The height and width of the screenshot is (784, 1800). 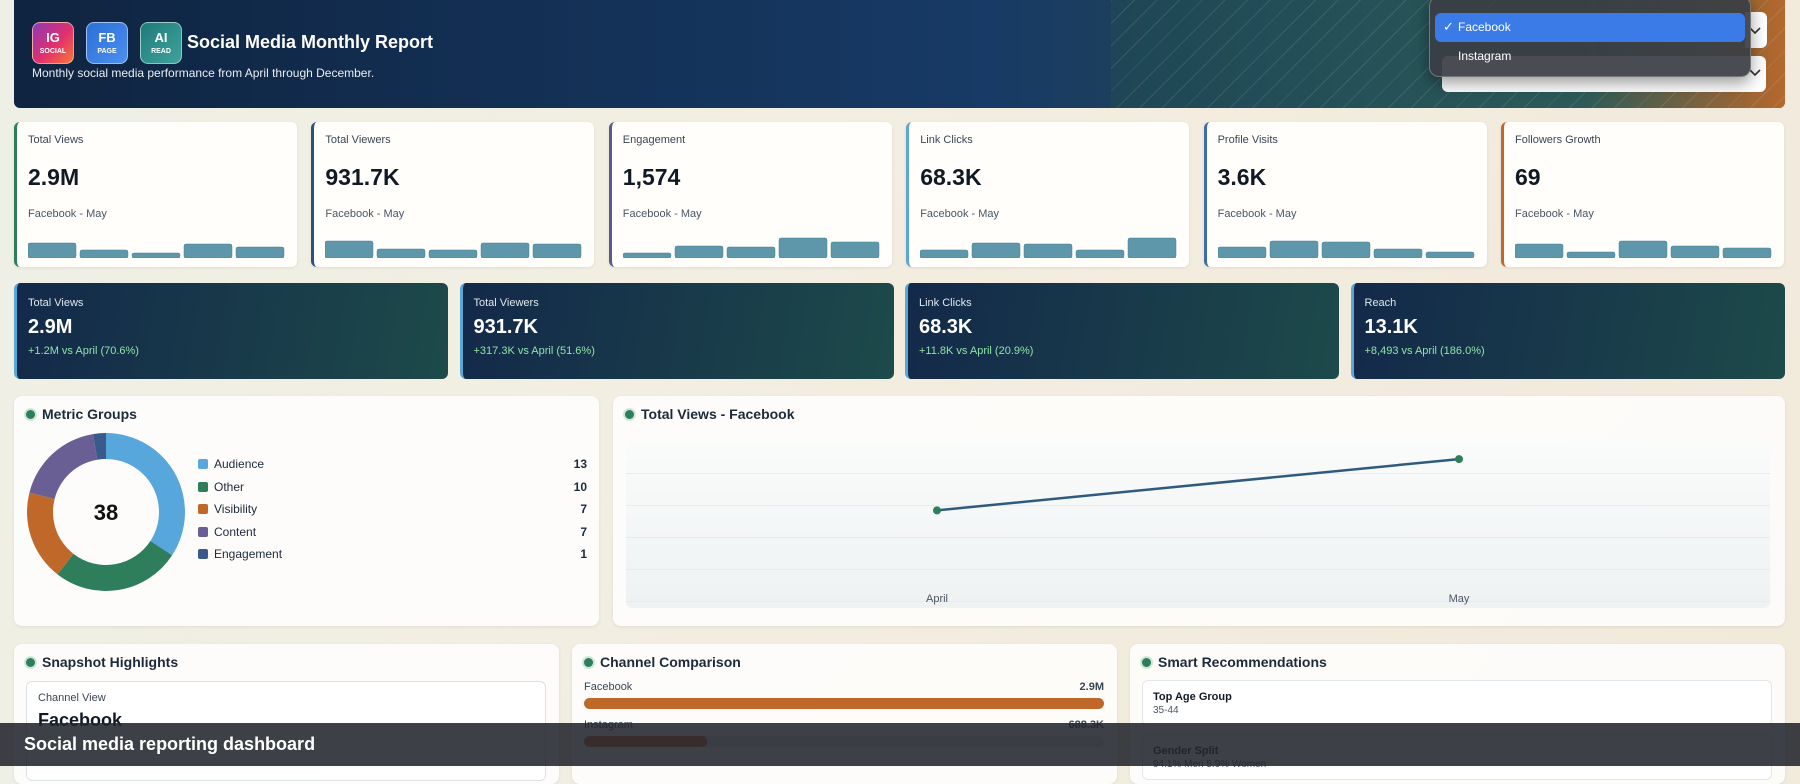 What do you see at coordinates (229, 486) in the screenshot?
I see `legend-label: Other` at bounding box center [229, 486].